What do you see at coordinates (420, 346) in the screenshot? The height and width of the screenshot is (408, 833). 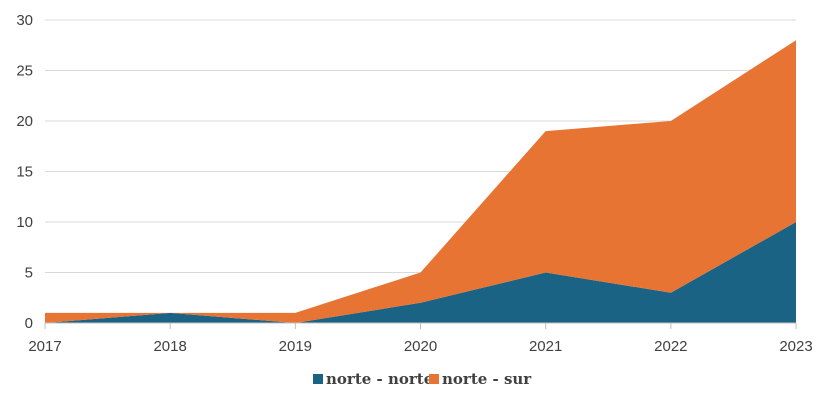 I see `x-tick-label: 2020` at bounding box center [420, 346].